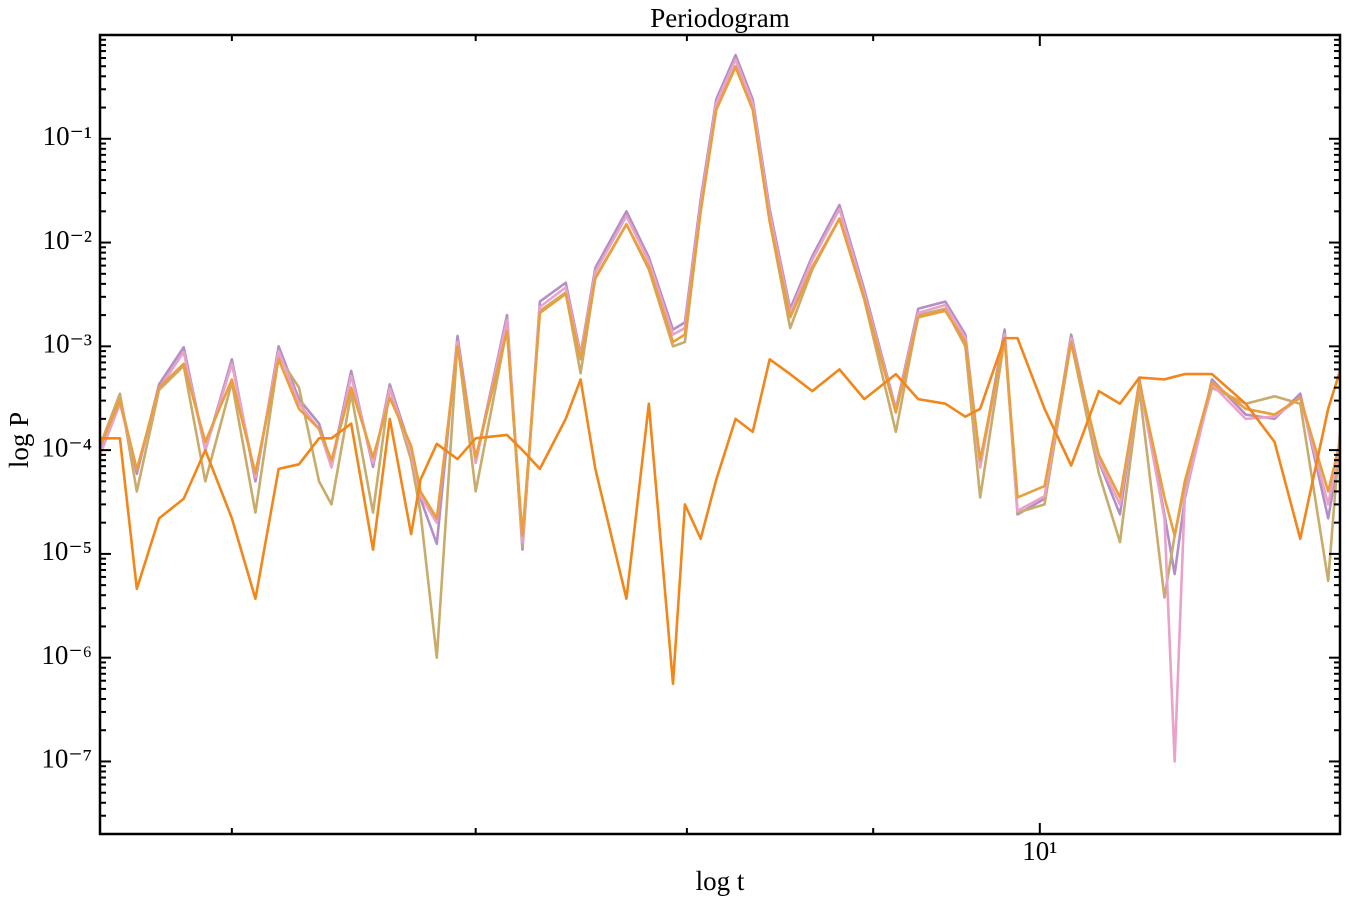  I want to click on y-tick-label: 10⁻⁴, so click(66, 447).